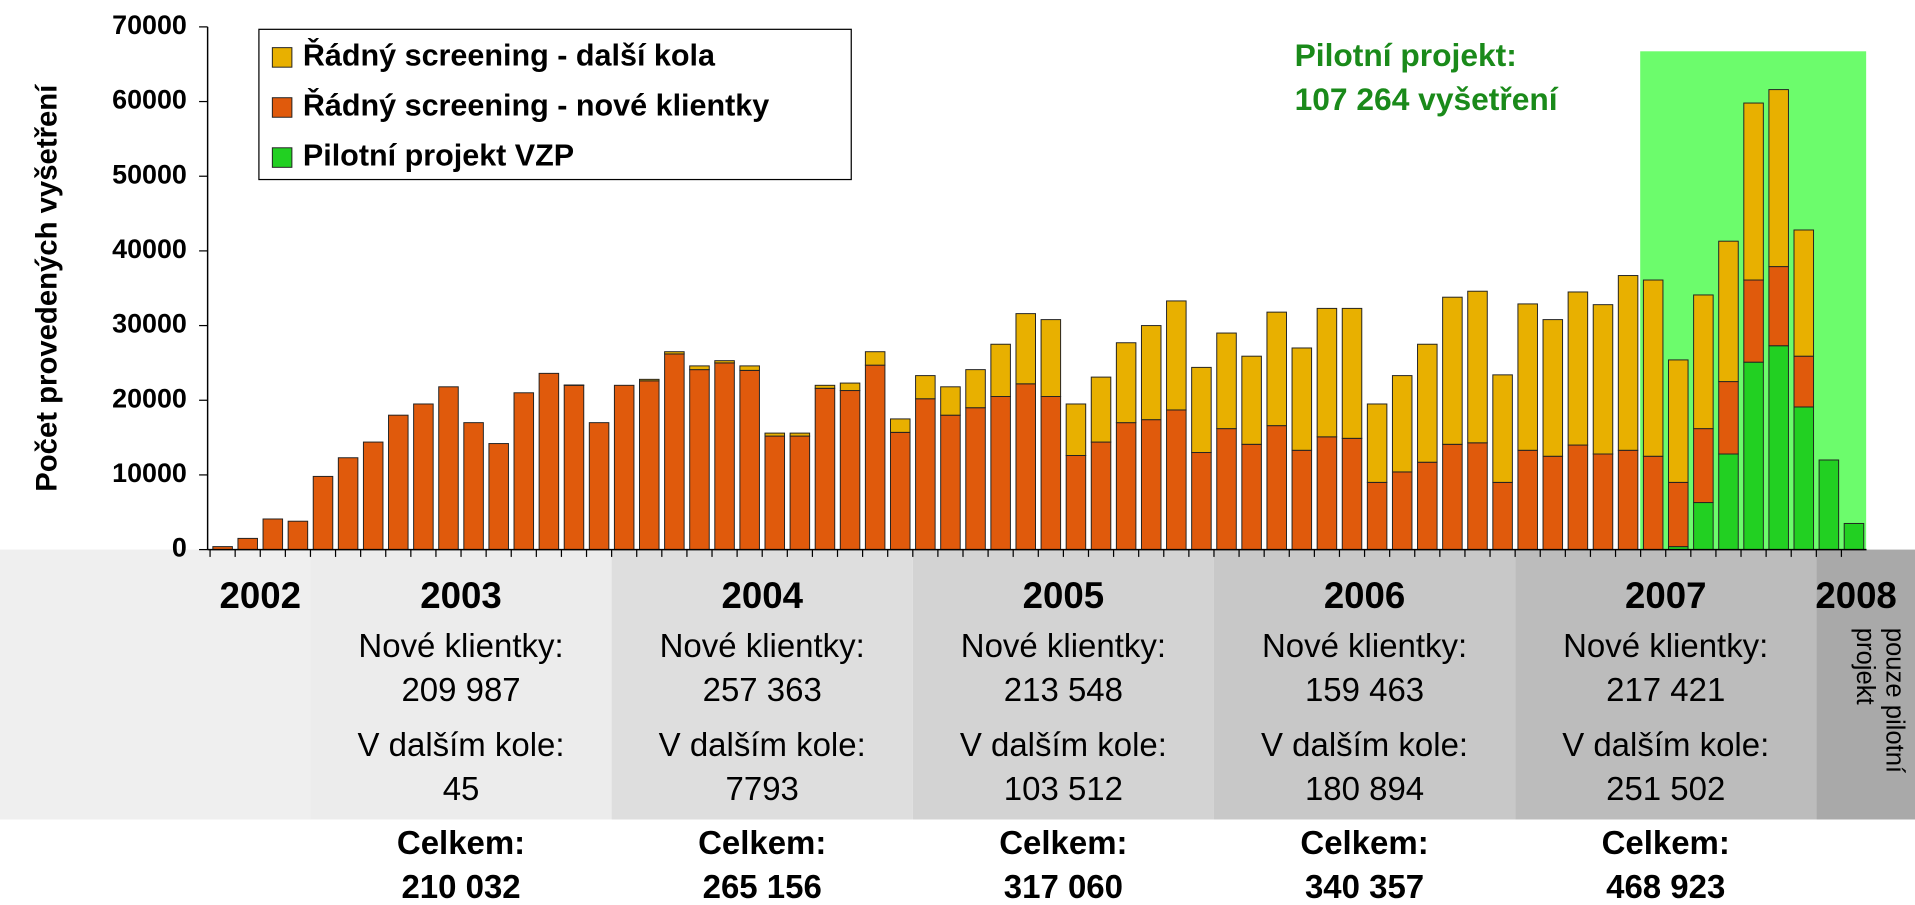  I want to click on y-tick-label: 60000, so click(149, 100).